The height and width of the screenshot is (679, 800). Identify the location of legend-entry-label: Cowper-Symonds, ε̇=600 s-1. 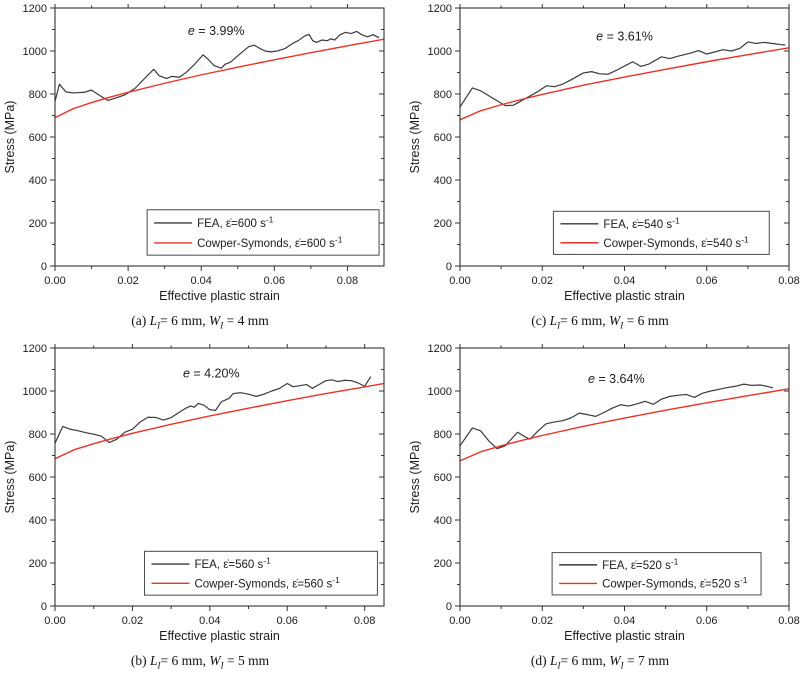
(270, 242).